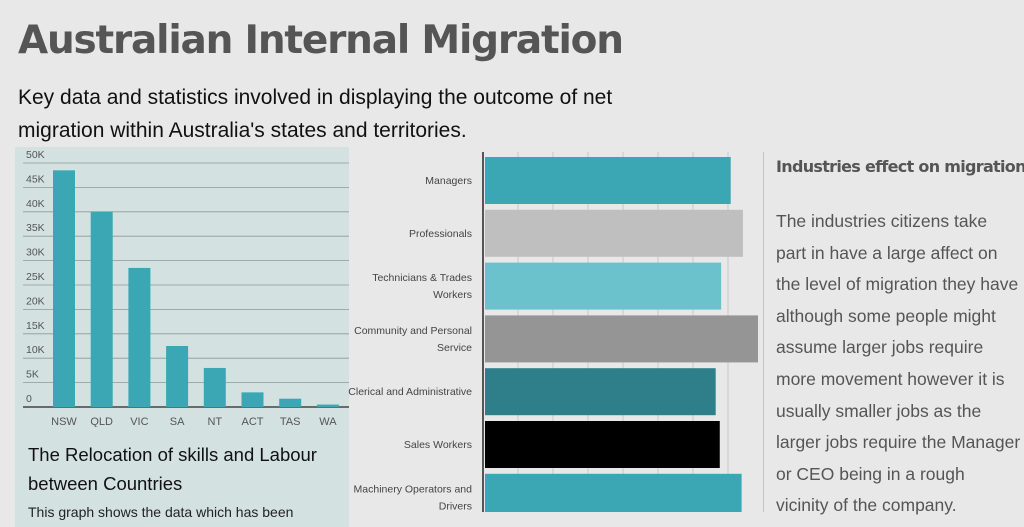 This screenshot has width=1024, height=527. I want to click on industry-label: Sales Workers, so click(438, 445).